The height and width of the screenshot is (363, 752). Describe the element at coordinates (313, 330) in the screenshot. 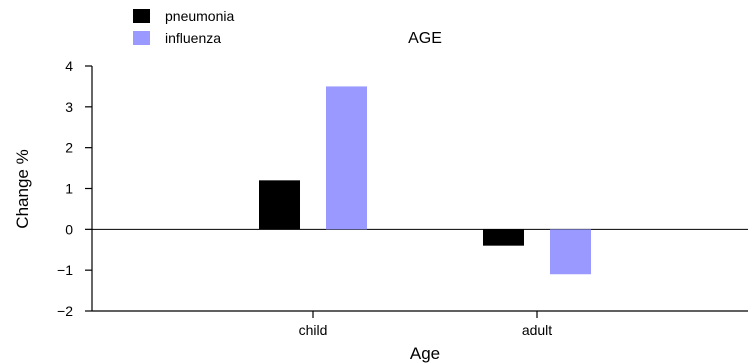

I see `x-tick-label-child: child` at that location.